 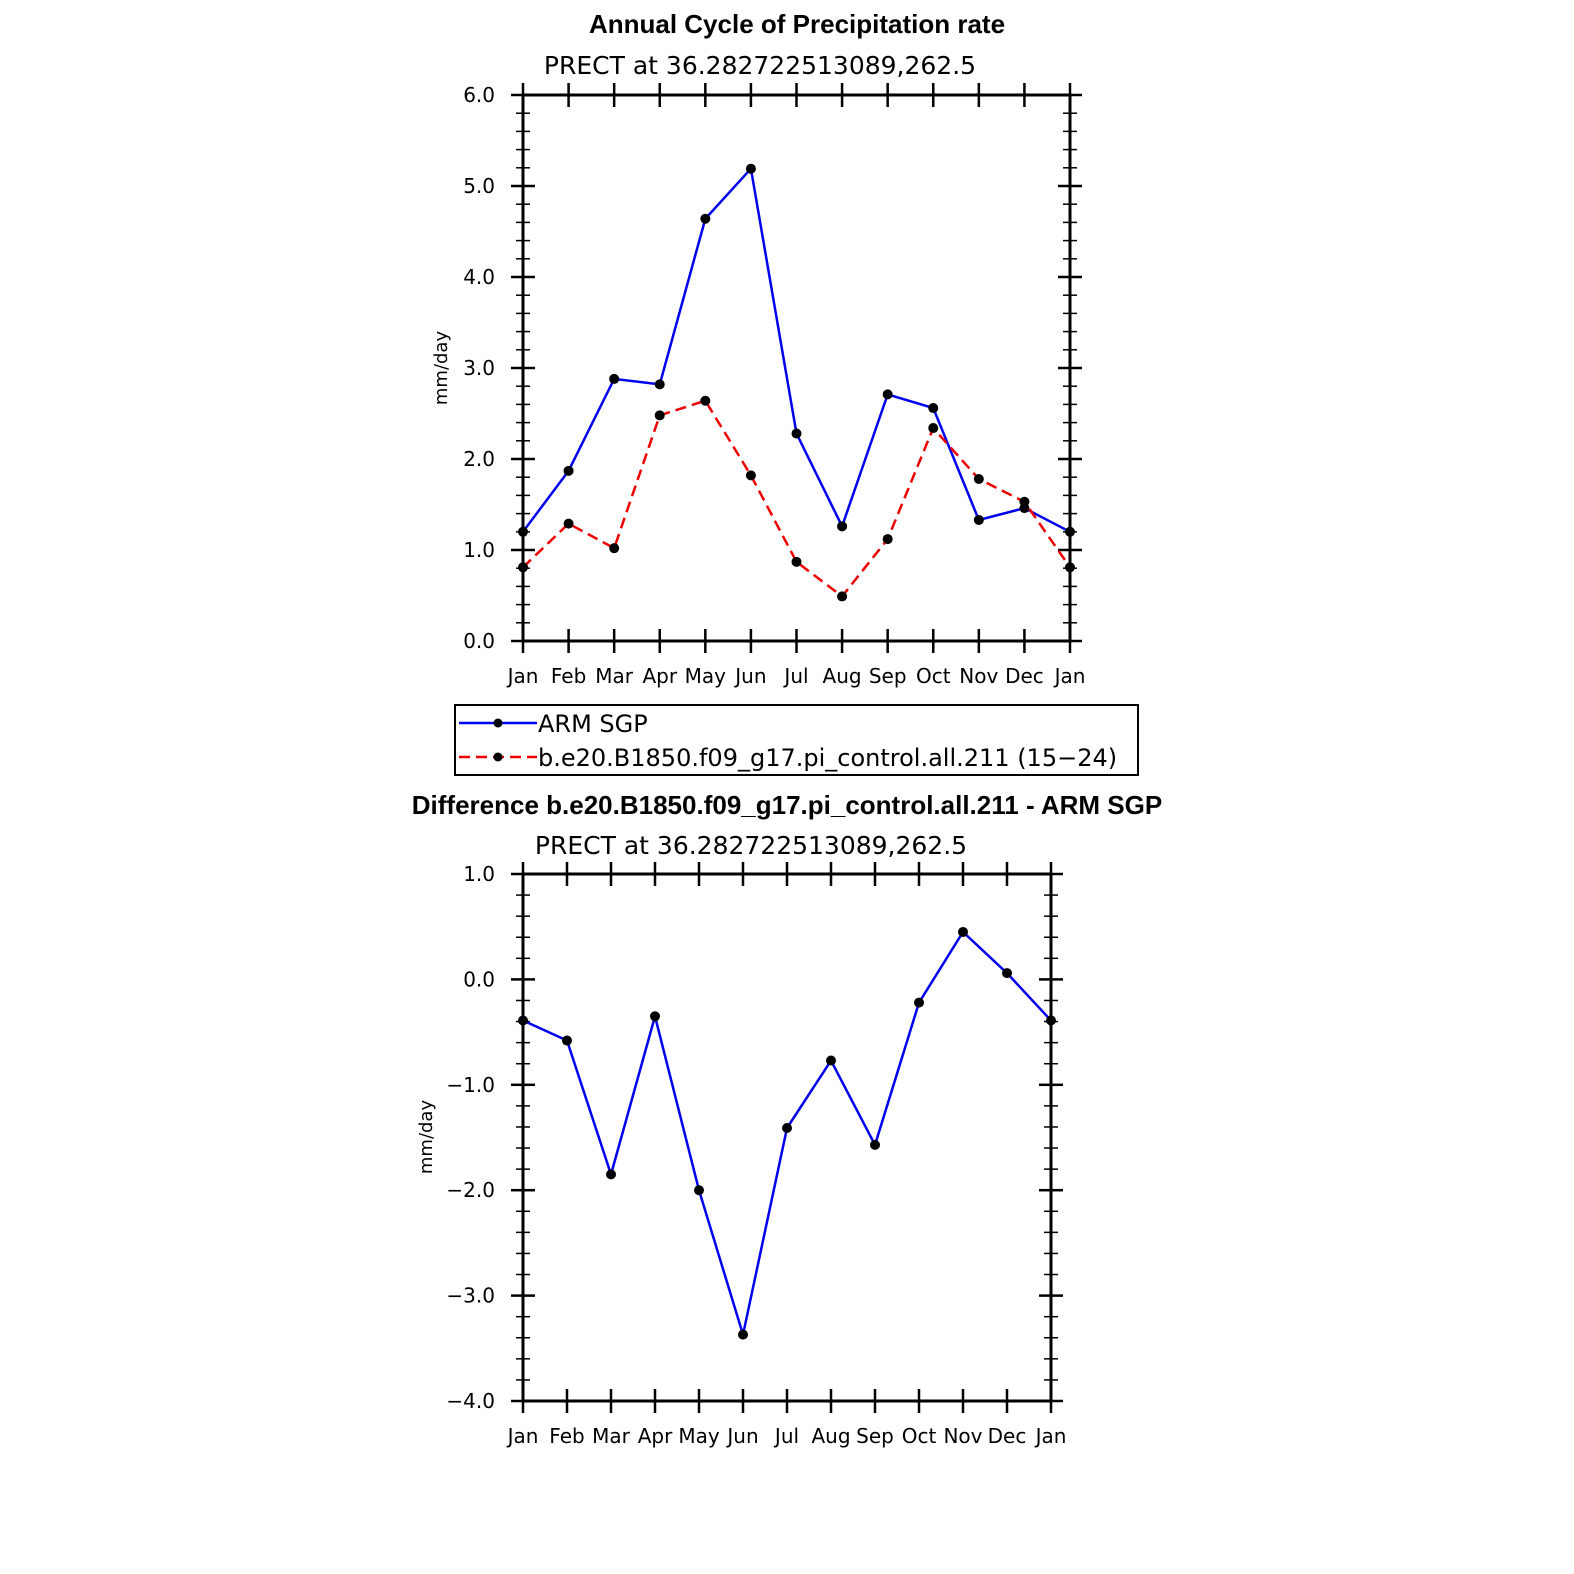 I want to click on y-tick-label: 4.0, so click(x=479, y=277).